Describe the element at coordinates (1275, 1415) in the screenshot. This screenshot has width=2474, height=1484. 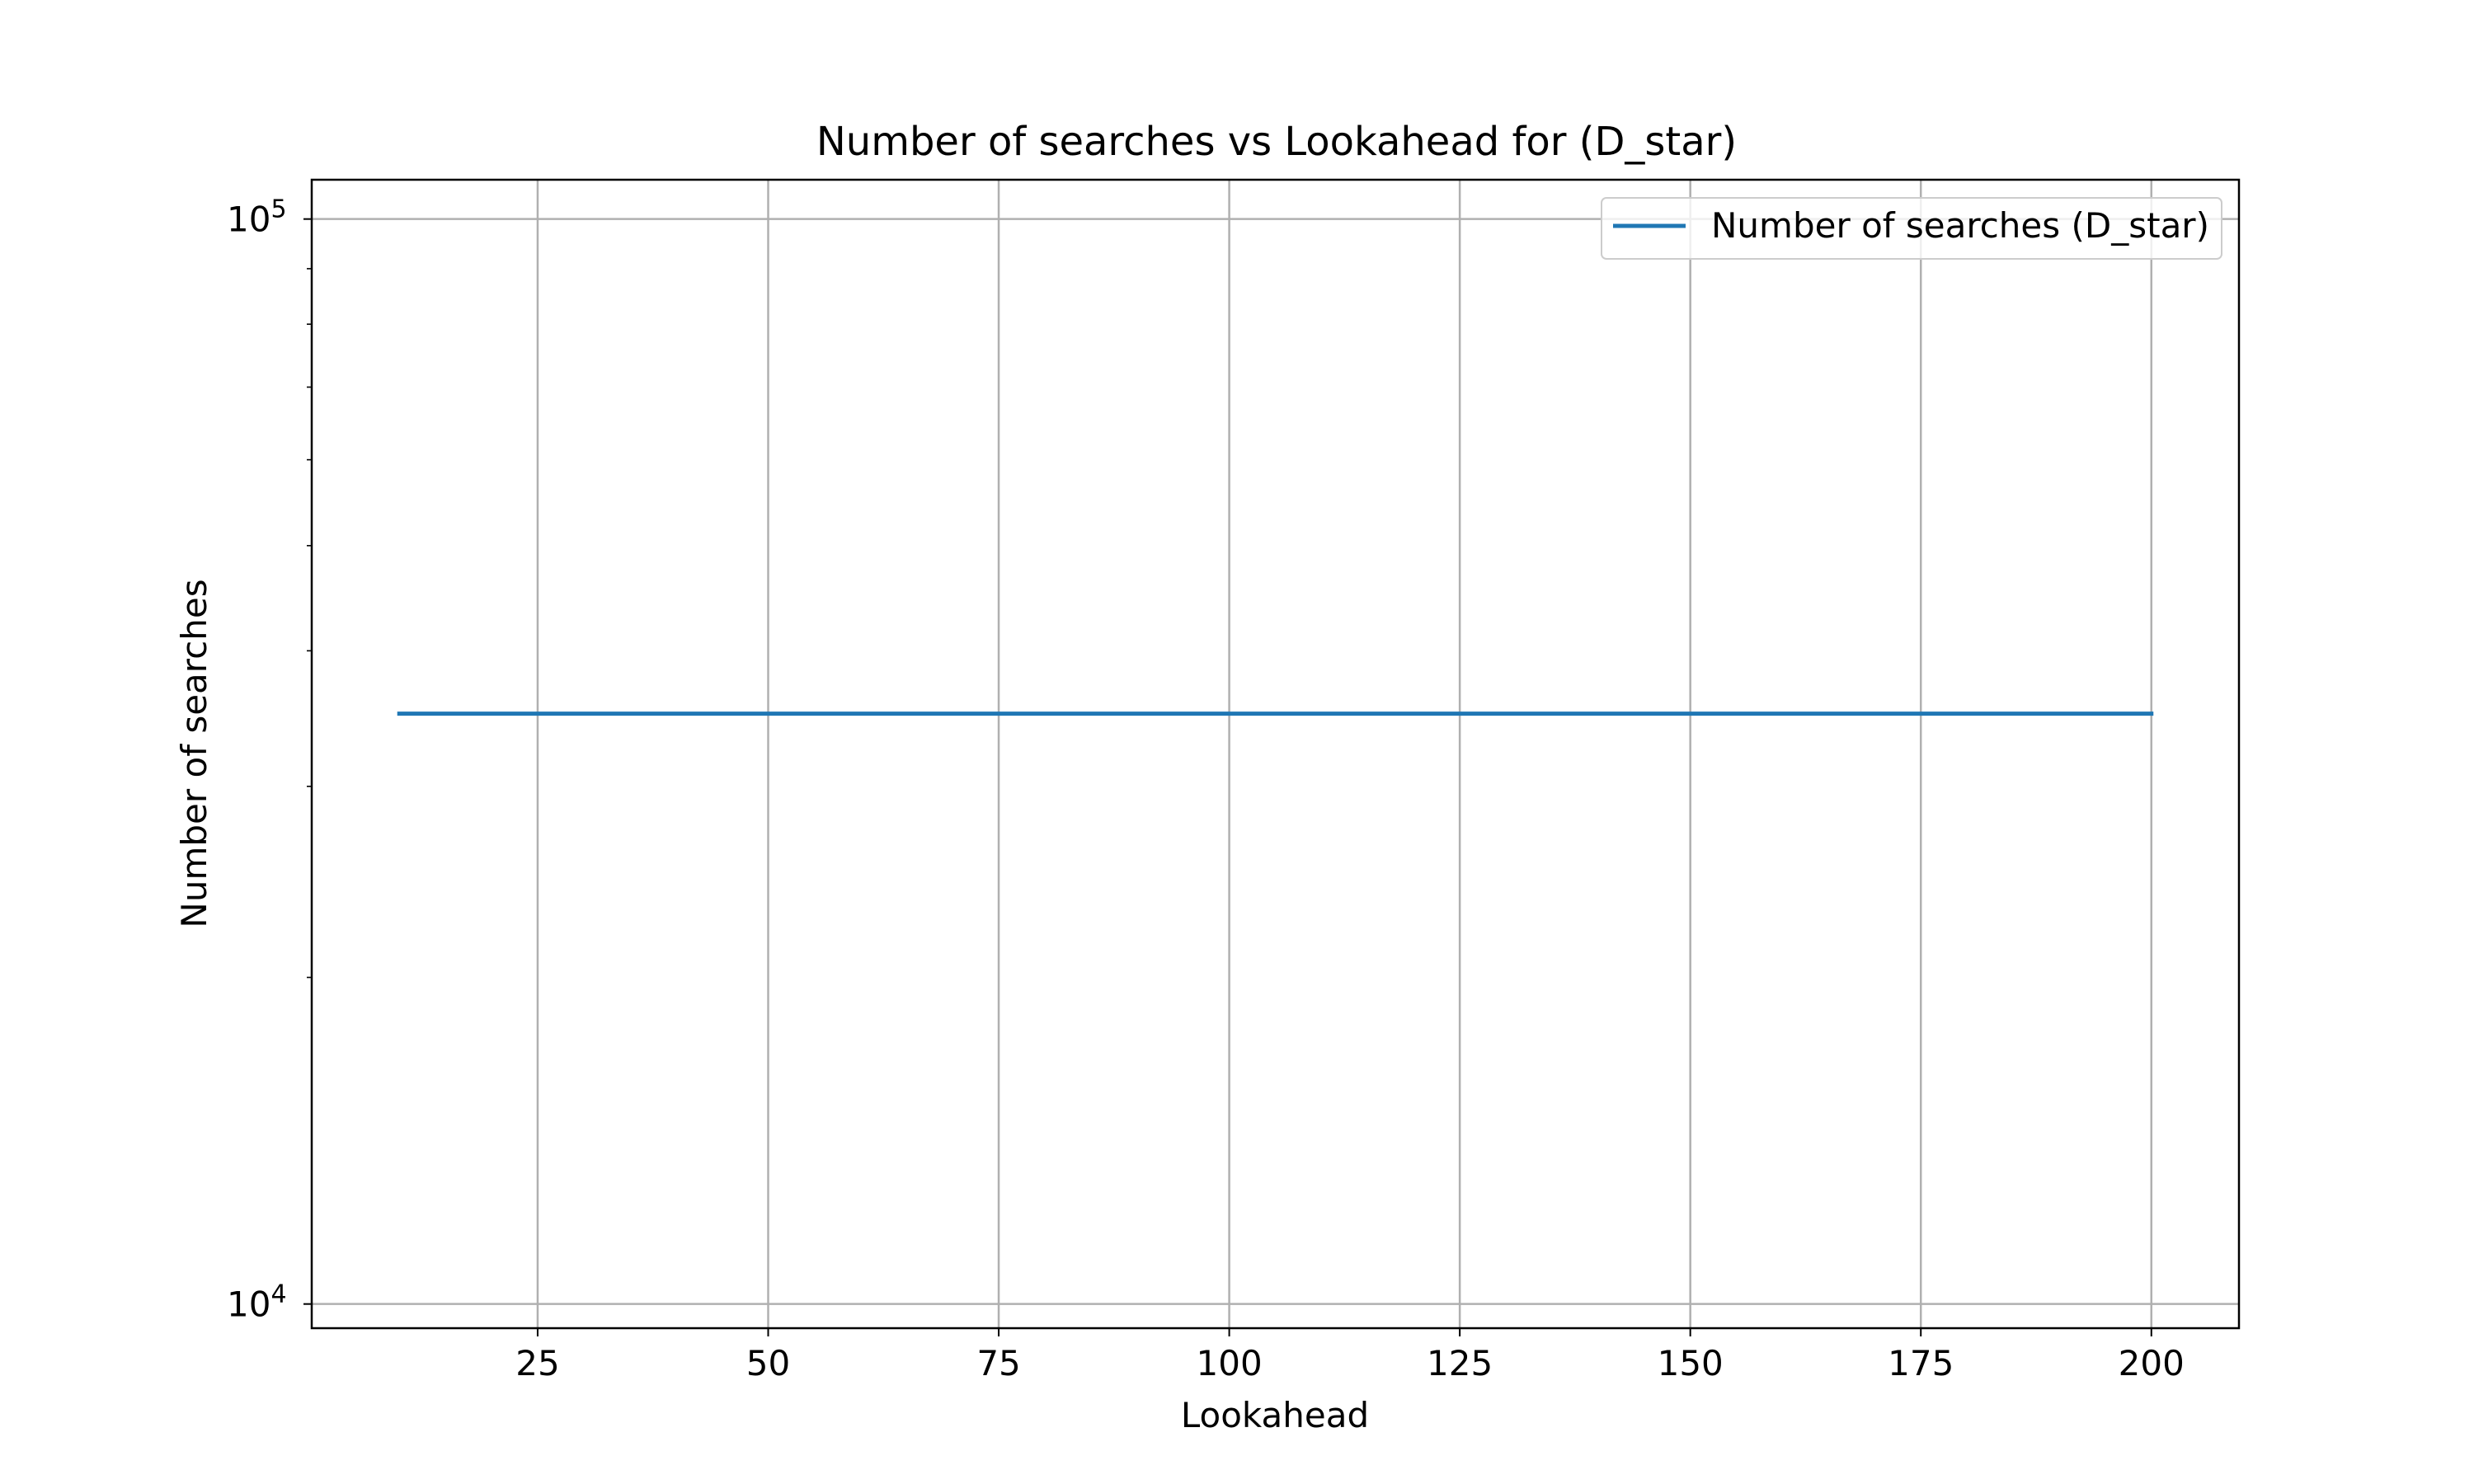
I see `x-axis-label: Lookahead` at that location.